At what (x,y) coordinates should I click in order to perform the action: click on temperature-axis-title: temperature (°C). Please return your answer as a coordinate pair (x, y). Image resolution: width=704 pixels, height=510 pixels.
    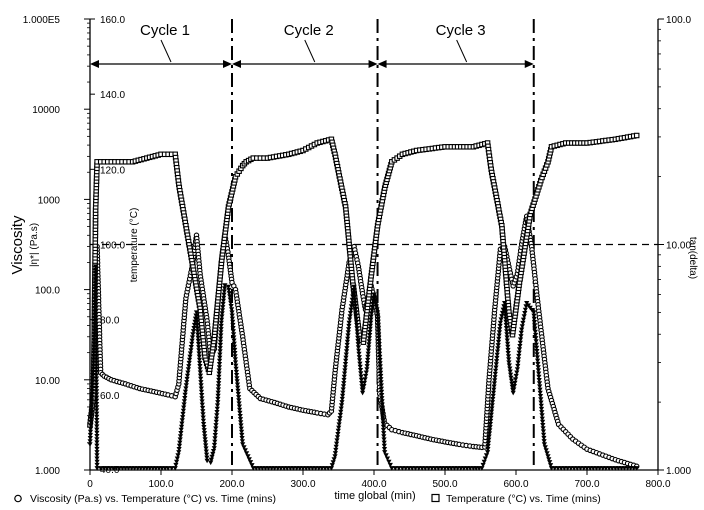
    Looking at the image, I should click on (134, 245).